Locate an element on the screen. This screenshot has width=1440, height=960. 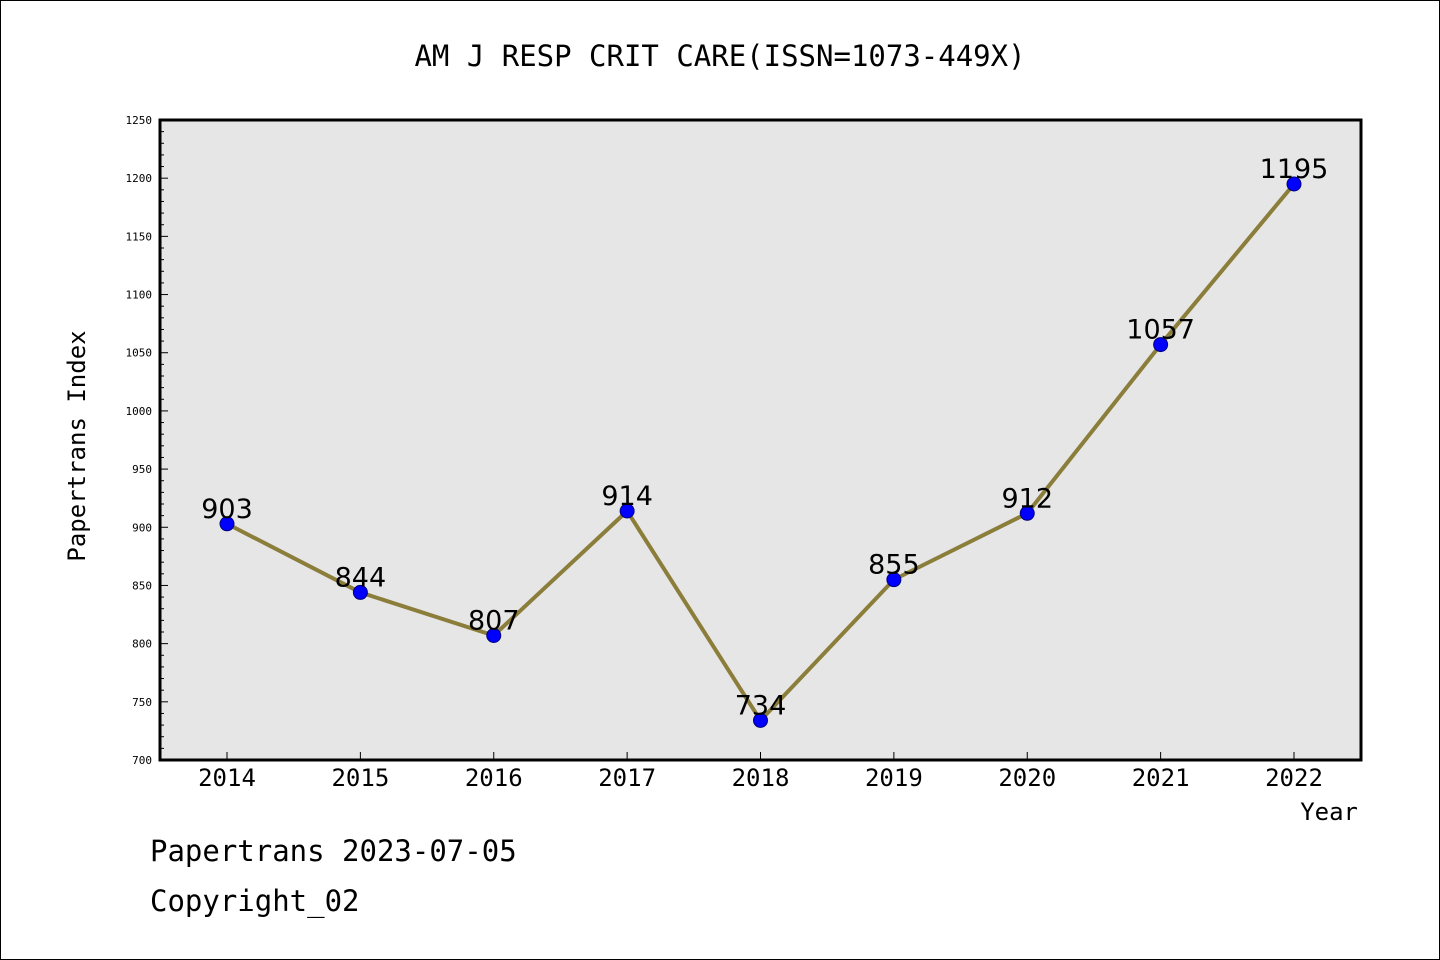
x-tick-label: 2019 is located at coordinates (894, 778).